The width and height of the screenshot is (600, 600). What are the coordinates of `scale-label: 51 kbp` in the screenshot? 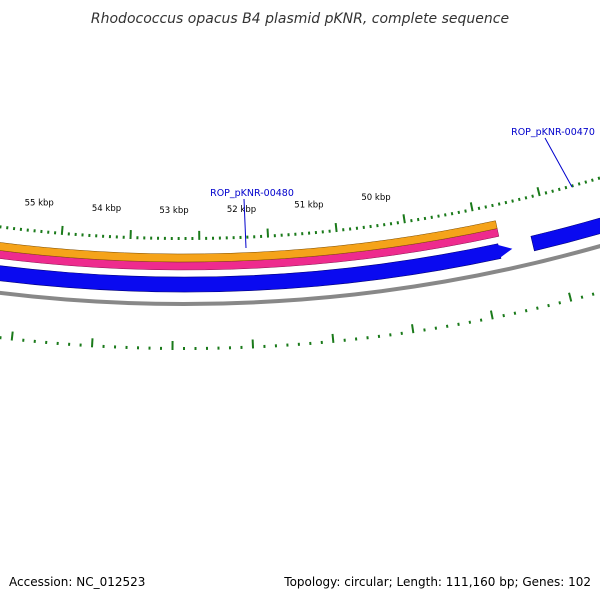 It's located at (308, 206).